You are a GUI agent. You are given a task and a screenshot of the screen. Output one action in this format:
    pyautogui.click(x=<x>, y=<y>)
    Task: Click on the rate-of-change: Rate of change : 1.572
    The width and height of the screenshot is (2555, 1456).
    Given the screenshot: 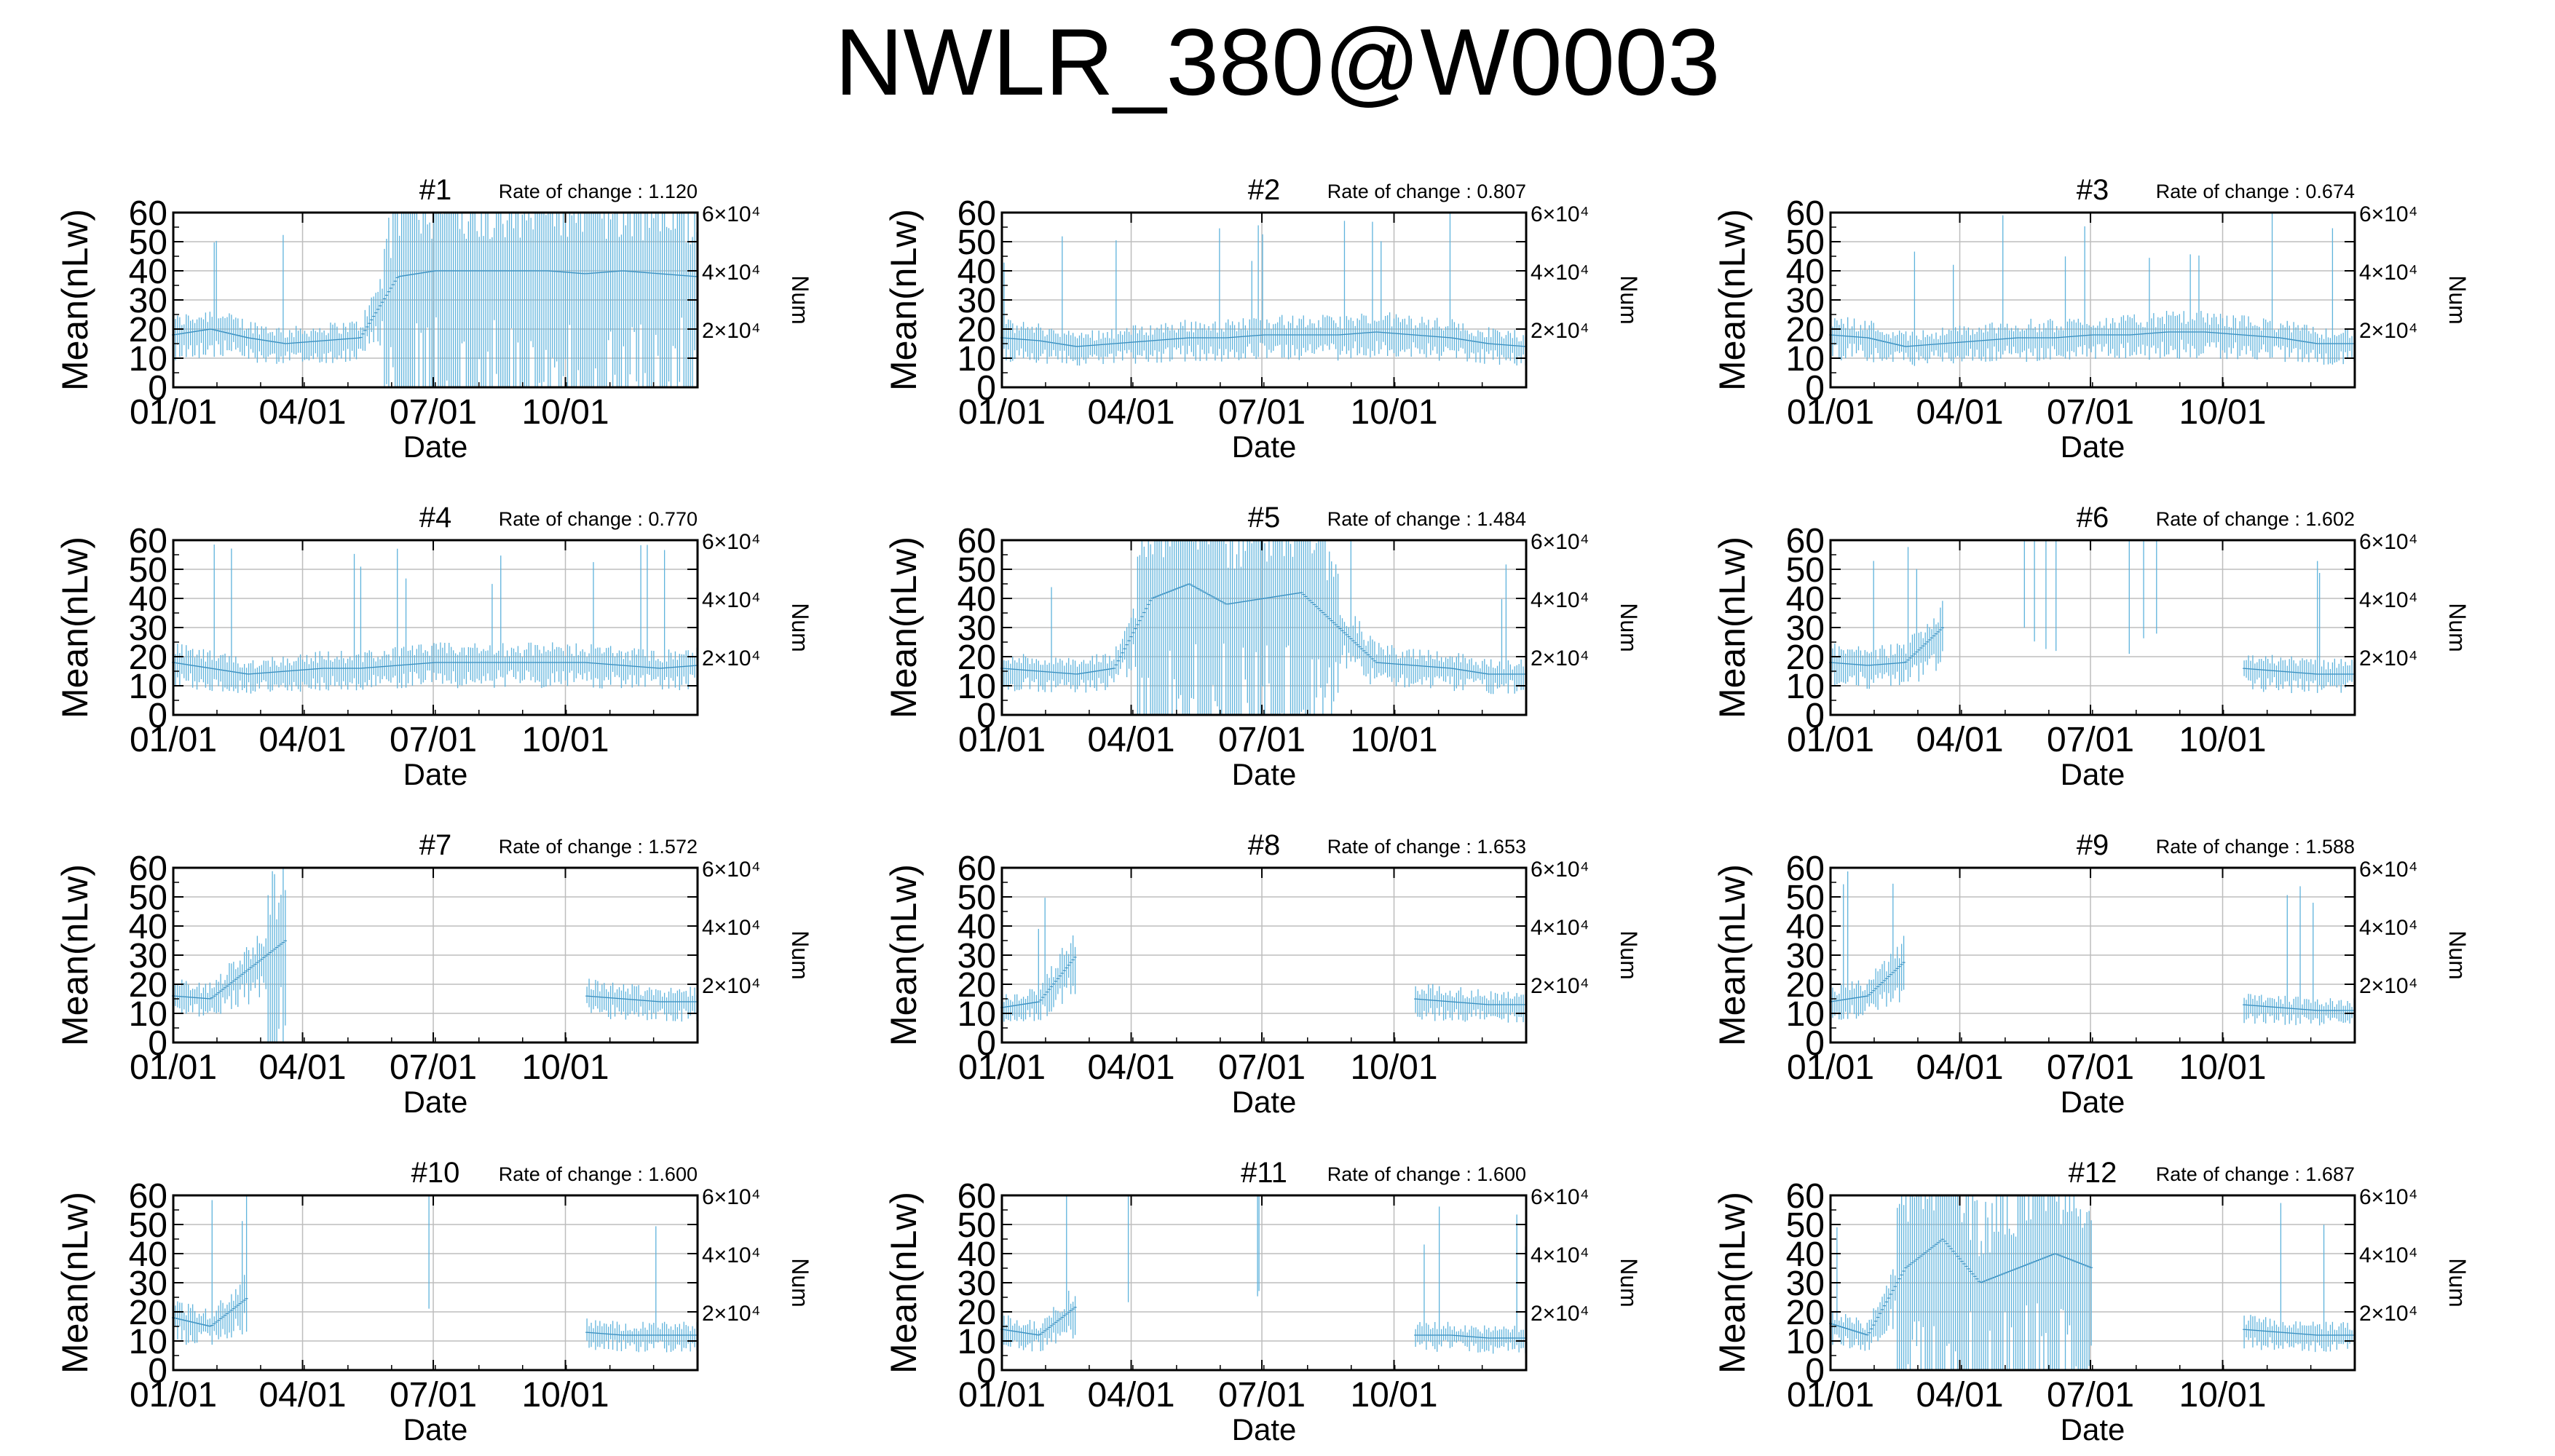 What is the action you would take?
    pyautogui.click(x=598, y=847)
    